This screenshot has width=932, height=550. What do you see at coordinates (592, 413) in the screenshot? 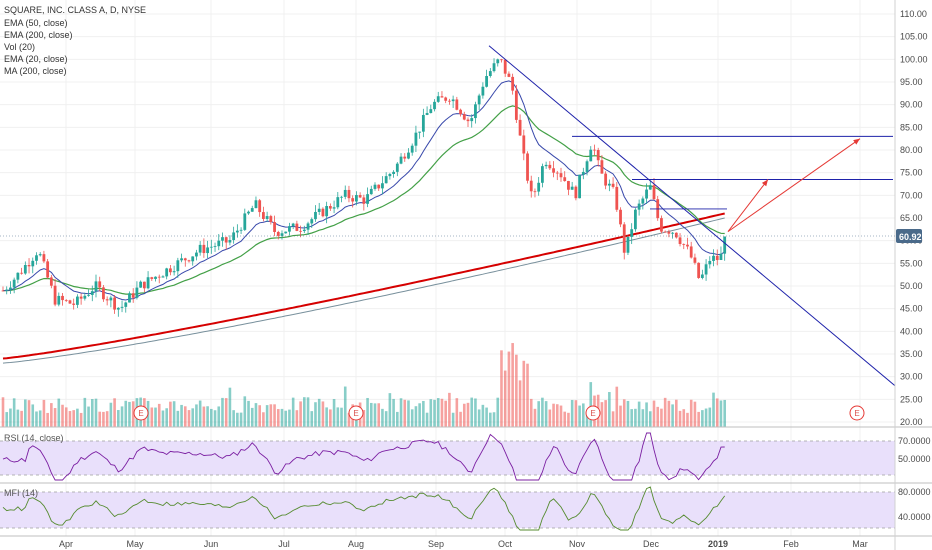
I see `earnings-label: E` at bounding box center [592, 413].